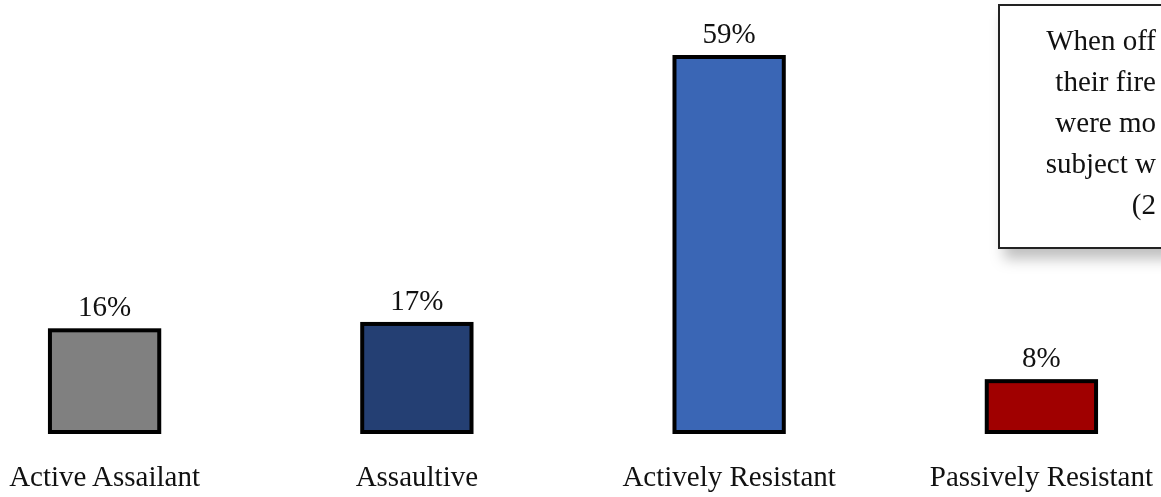 The width and height of the screenshot is (1161, 497). What do you see at coordinates (1041, 357) in the screenshot?
I see `data-label: 8%` at bounding box center [1041, 357].